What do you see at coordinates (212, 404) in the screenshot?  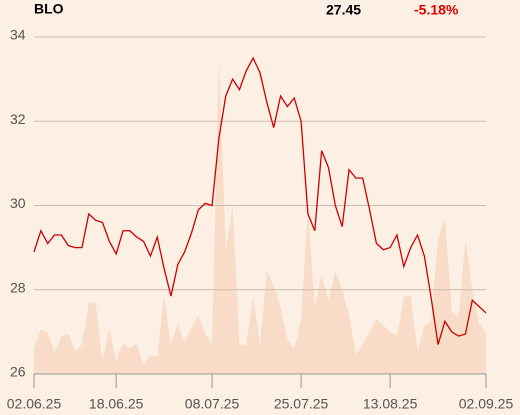 I see `x-tick-label: 08.07.25` at bounding box center [212, 404].